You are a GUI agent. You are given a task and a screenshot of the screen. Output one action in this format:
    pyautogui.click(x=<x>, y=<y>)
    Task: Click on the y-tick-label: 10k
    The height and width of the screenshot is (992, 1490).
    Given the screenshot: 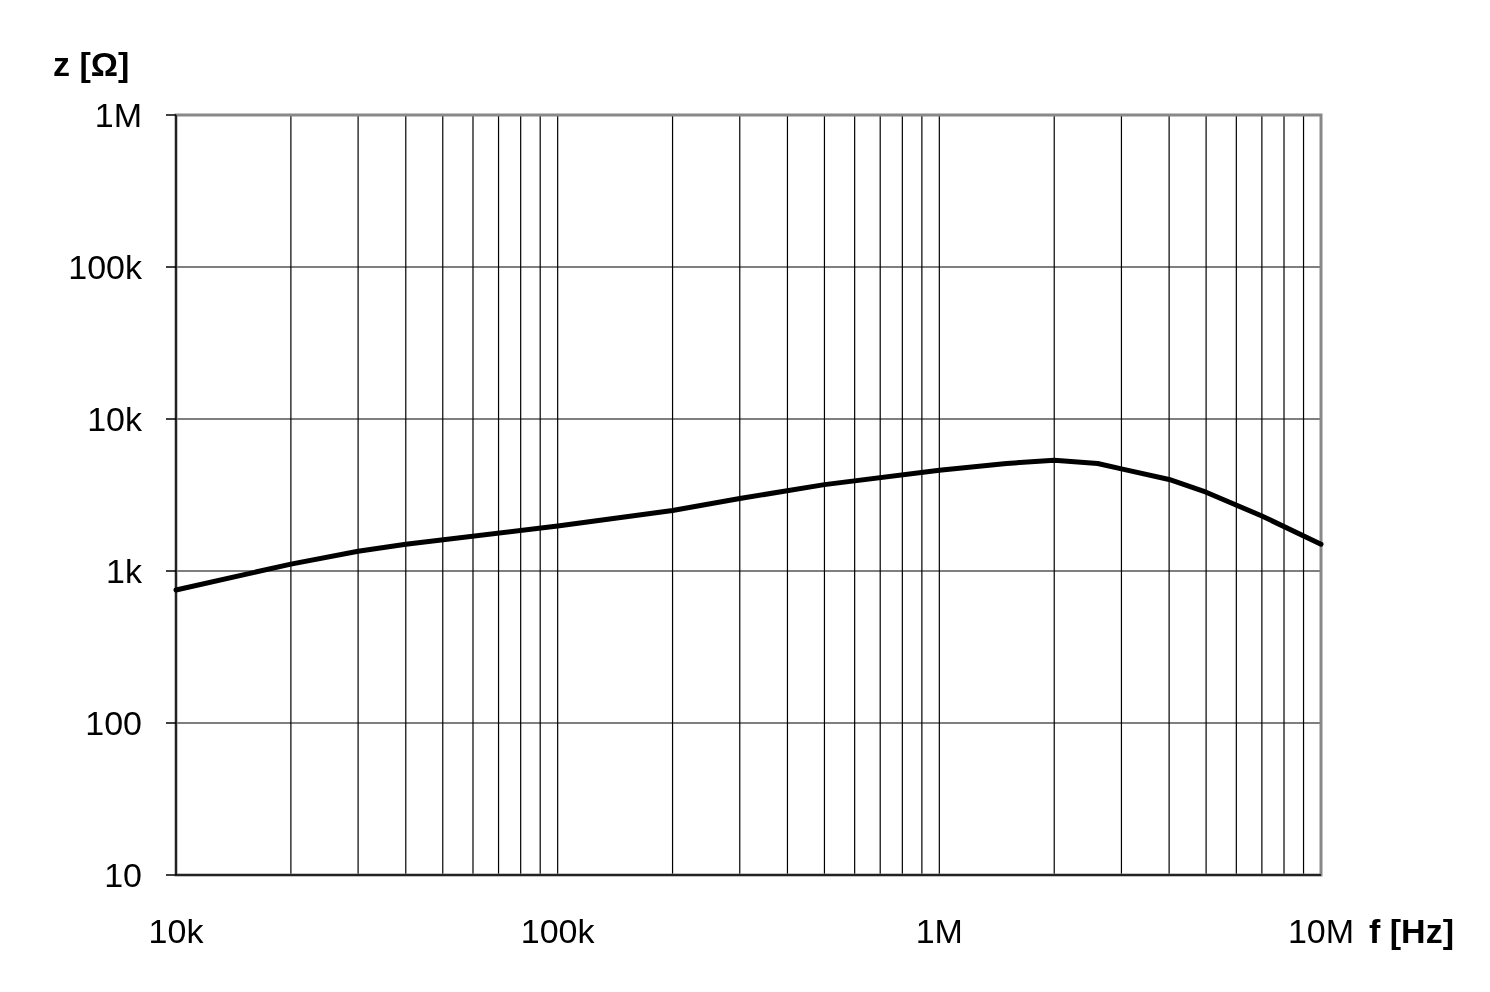 What is the action you would take?
    pyautogui.click(x=115, y=419)
    